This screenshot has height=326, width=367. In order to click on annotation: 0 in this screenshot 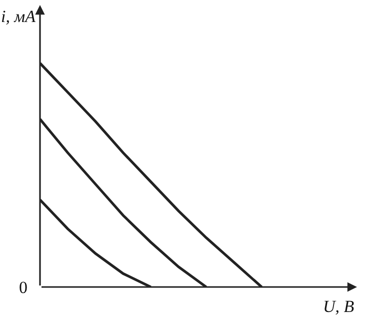, I will do `click(23, 287)`.